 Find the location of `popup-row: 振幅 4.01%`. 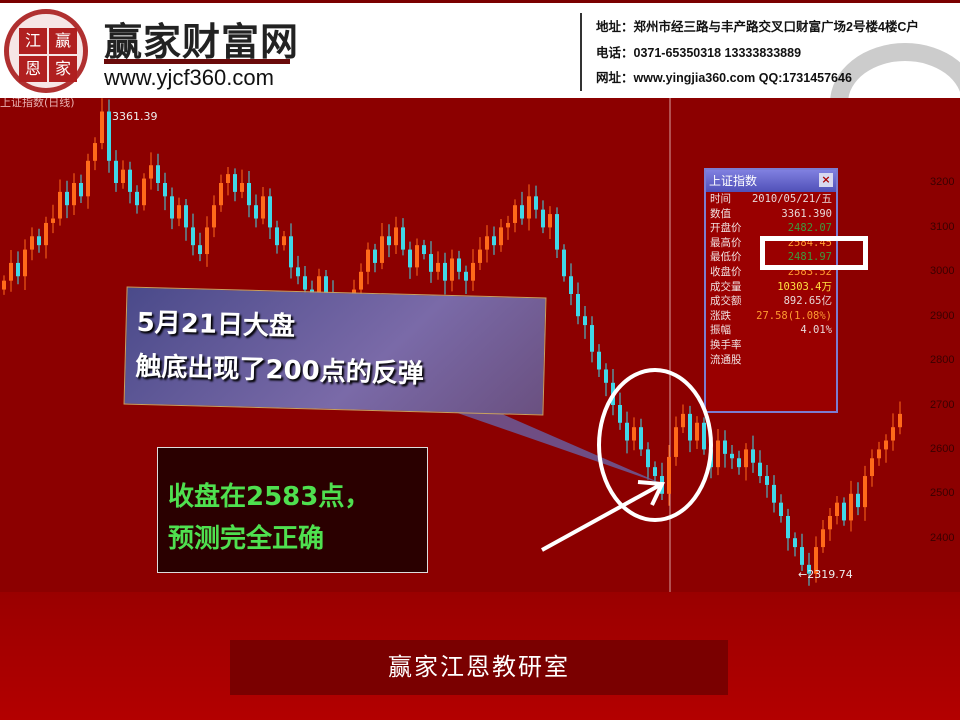

popup-row: 振幅 4.01% is located at coordinates (771, 330).